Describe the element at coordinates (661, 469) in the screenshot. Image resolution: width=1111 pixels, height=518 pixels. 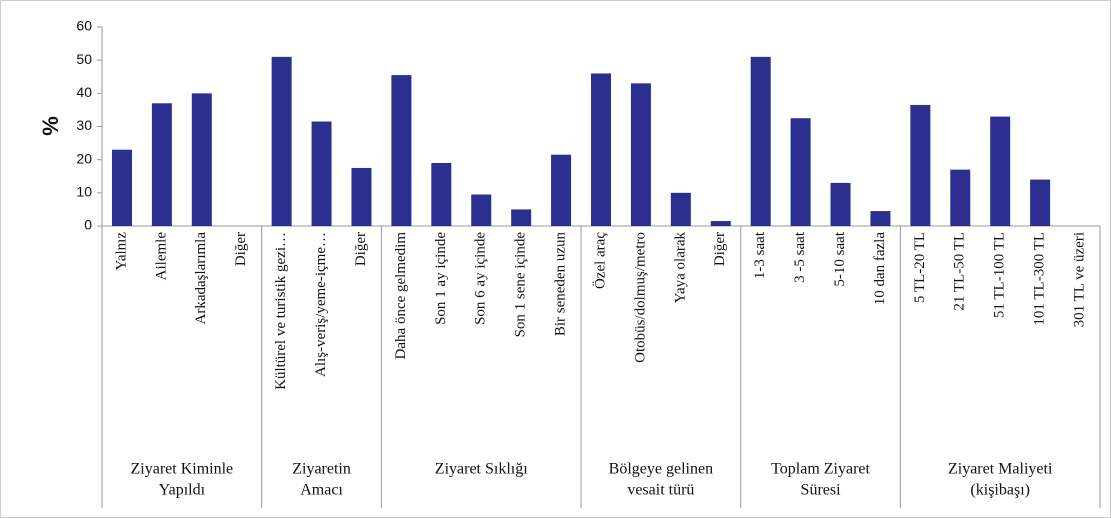
I see `group-label: Bölgeye gelinen` at that location.